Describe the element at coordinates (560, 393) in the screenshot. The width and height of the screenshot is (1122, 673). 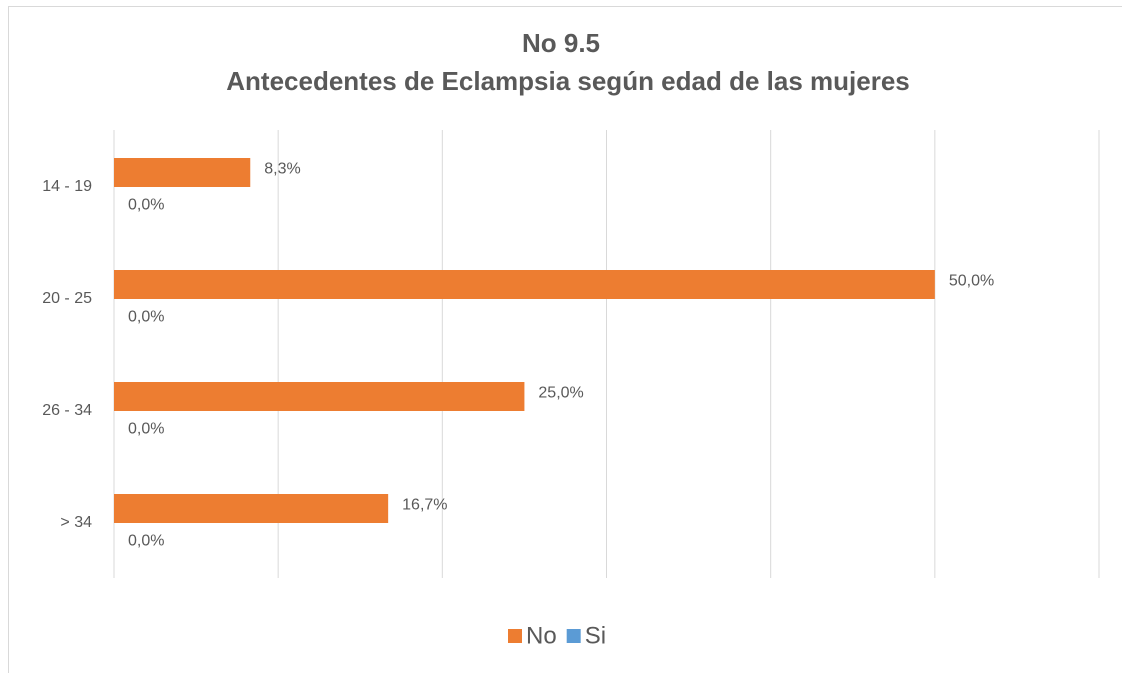
I see `data-label: 25,0%` at that location.